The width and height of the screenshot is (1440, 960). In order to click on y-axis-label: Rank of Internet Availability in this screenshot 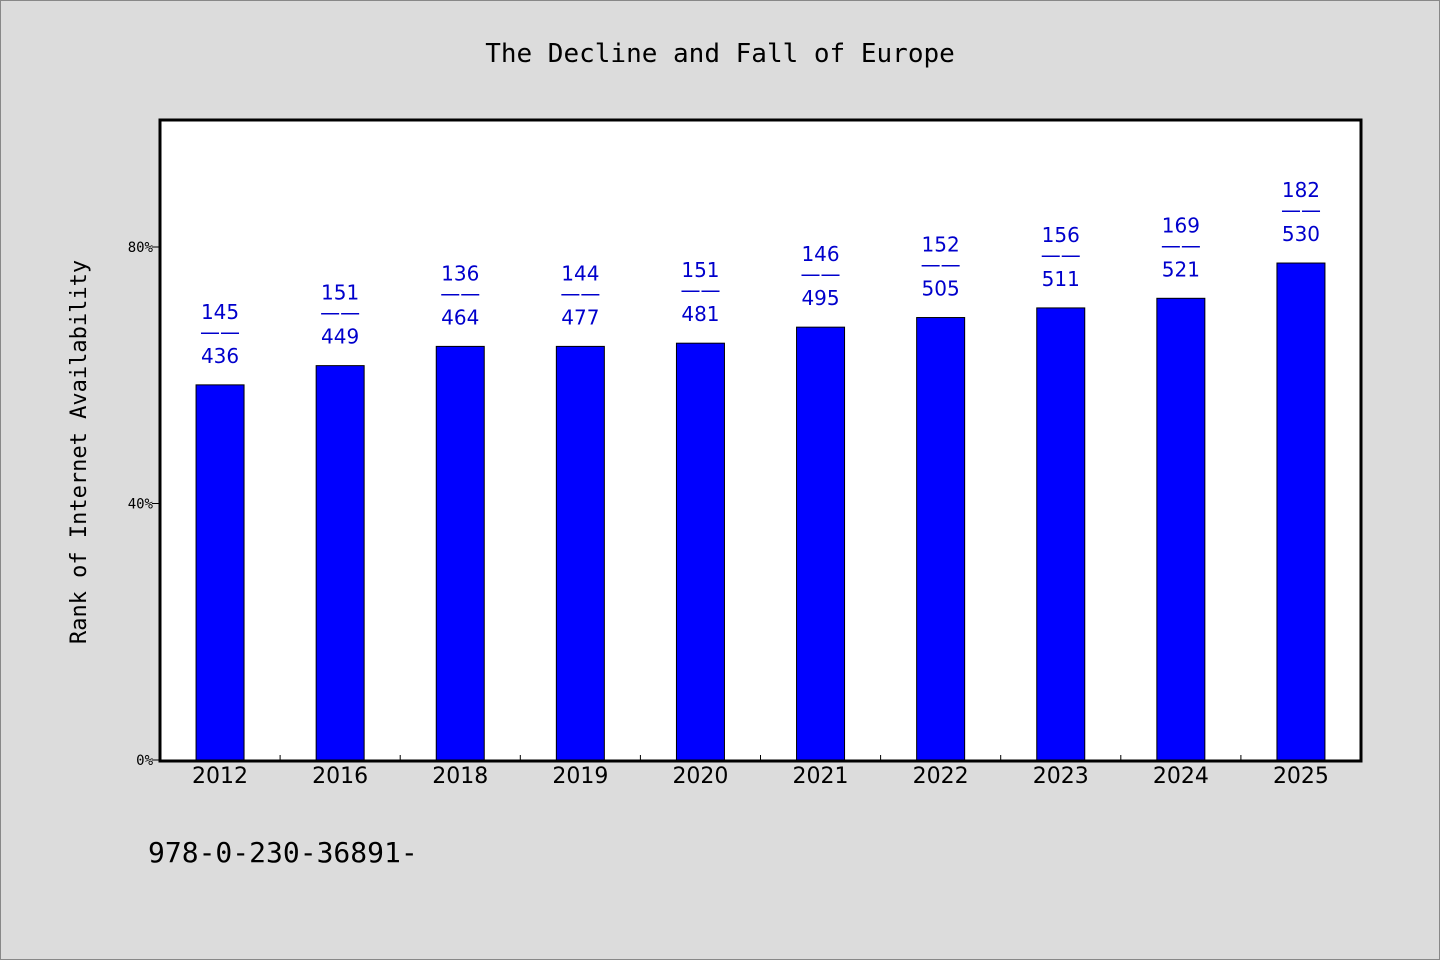, I will do `click(79, 452)`.